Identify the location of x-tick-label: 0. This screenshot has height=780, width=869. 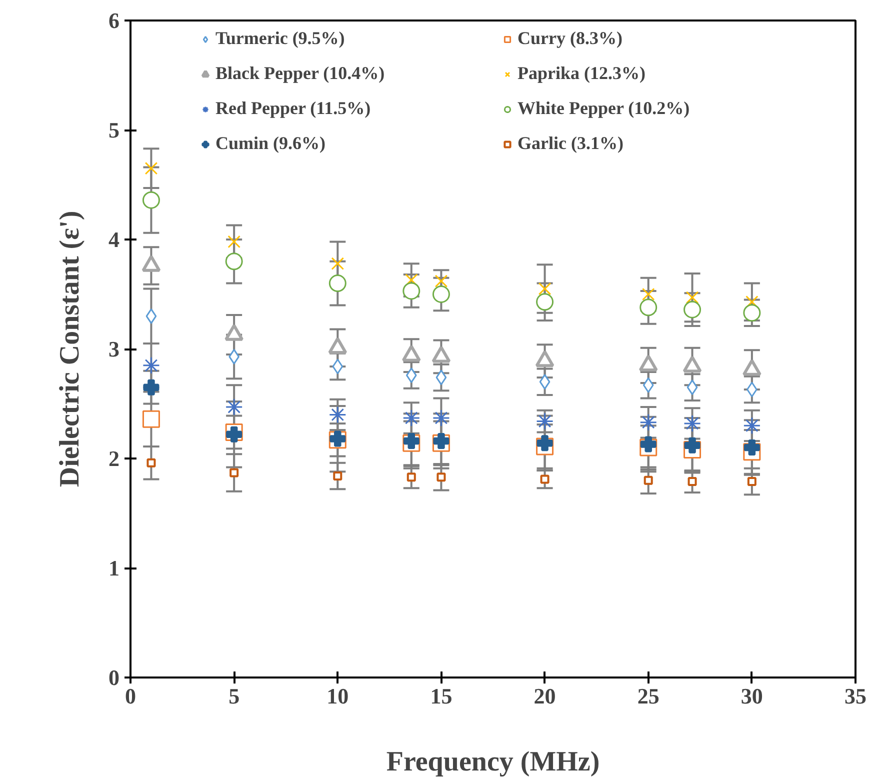
(130, 696).